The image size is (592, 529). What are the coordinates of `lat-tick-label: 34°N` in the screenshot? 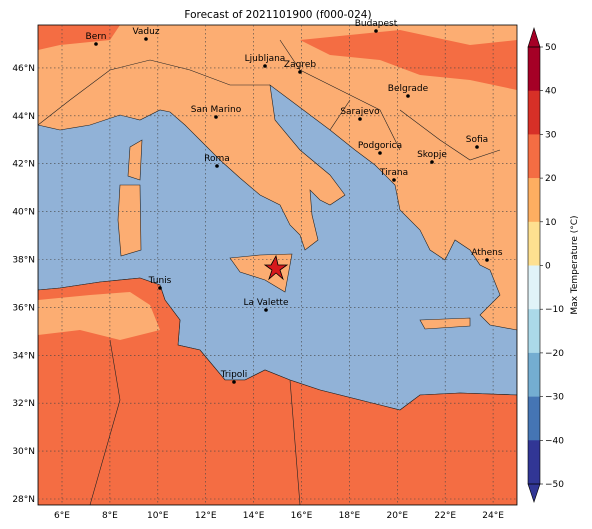 It's located at (23, 356).